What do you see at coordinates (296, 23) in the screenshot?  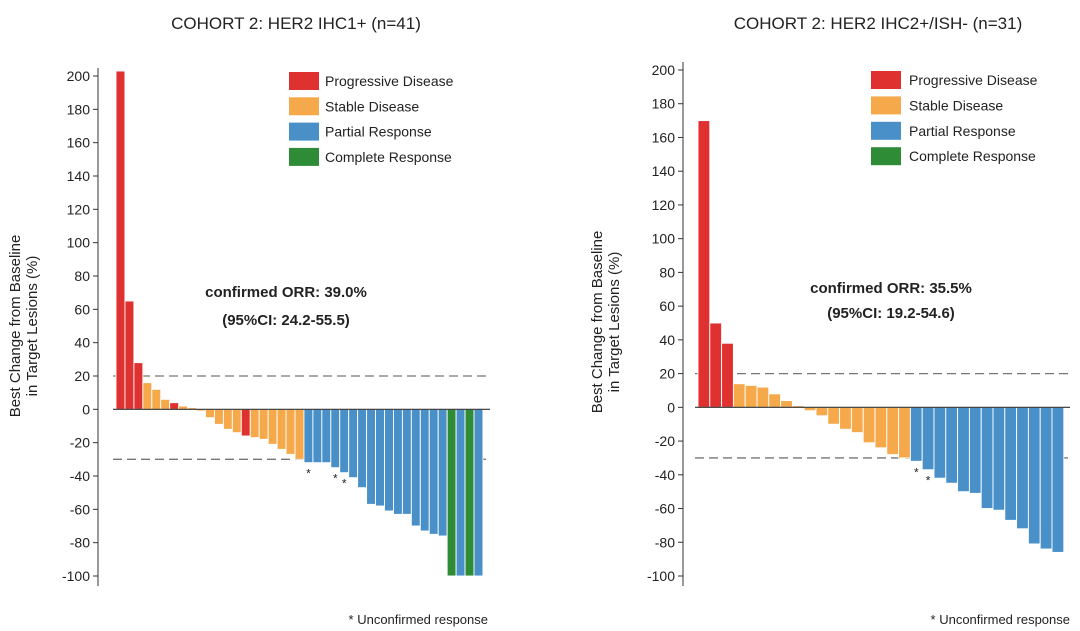 I see `chart-title: COHORT 2: HER2 IHC1+ (n=41)` at bounding box center [296, 23].